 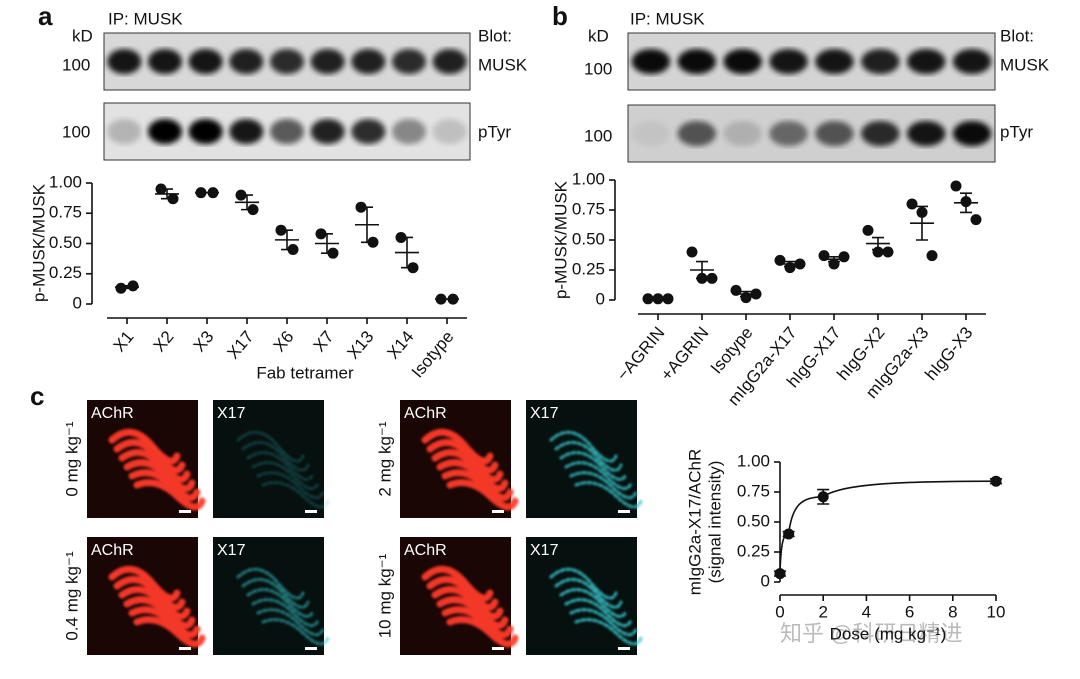 I want to click on dose-label: 0 mg kg⁻¹, so click(x=71, y=458).